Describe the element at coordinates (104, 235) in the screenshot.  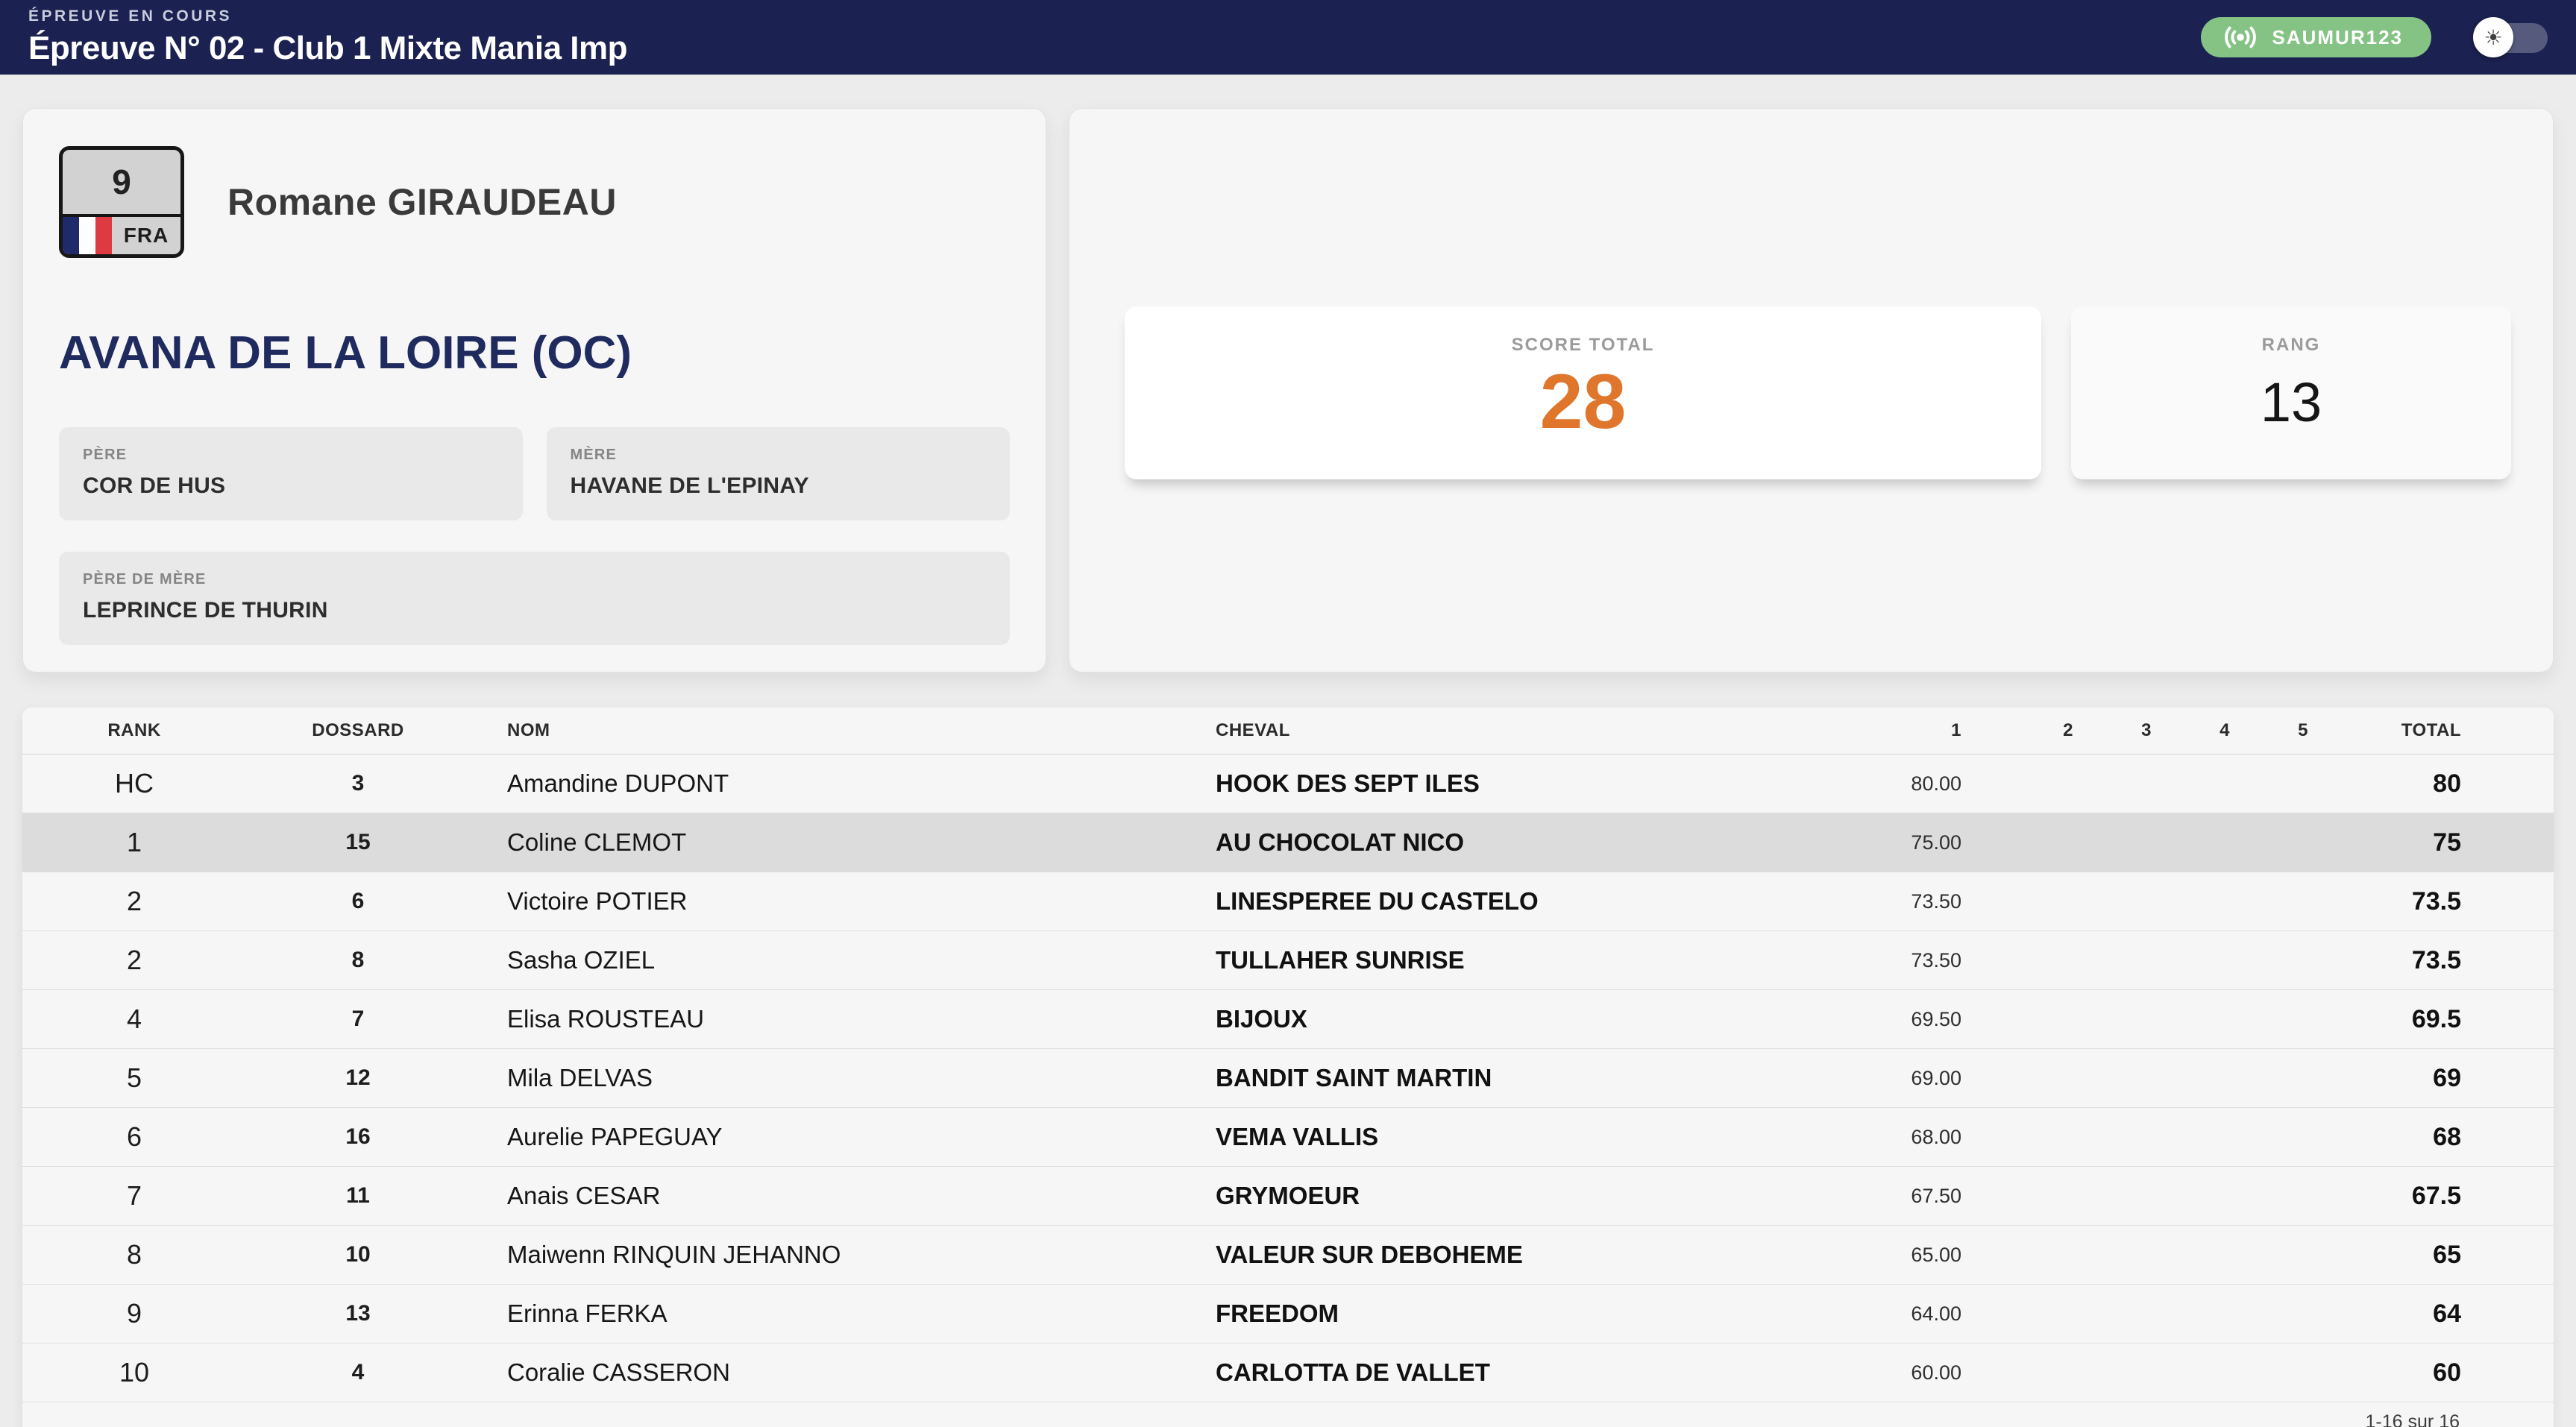
I see `flag-stripe-red` at that location.